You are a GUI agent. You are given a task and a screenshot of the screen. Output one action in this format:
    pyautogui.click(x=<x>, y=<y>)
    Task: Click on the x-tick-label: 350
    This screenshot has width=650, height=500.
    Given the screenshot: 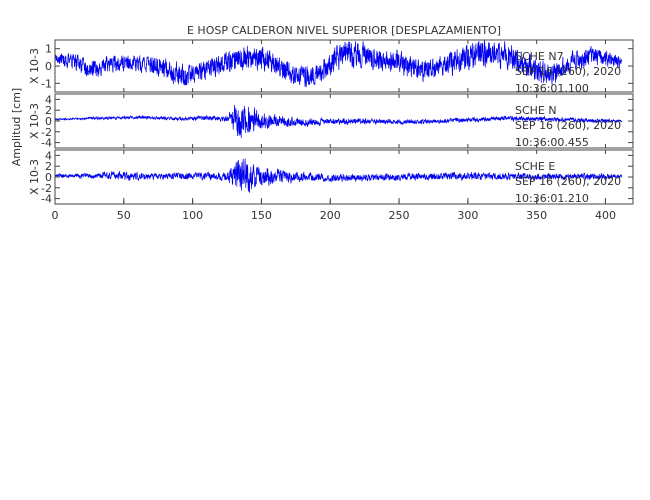 What is the action you would take?
    pyautogui.click(x=536, y=215)
    